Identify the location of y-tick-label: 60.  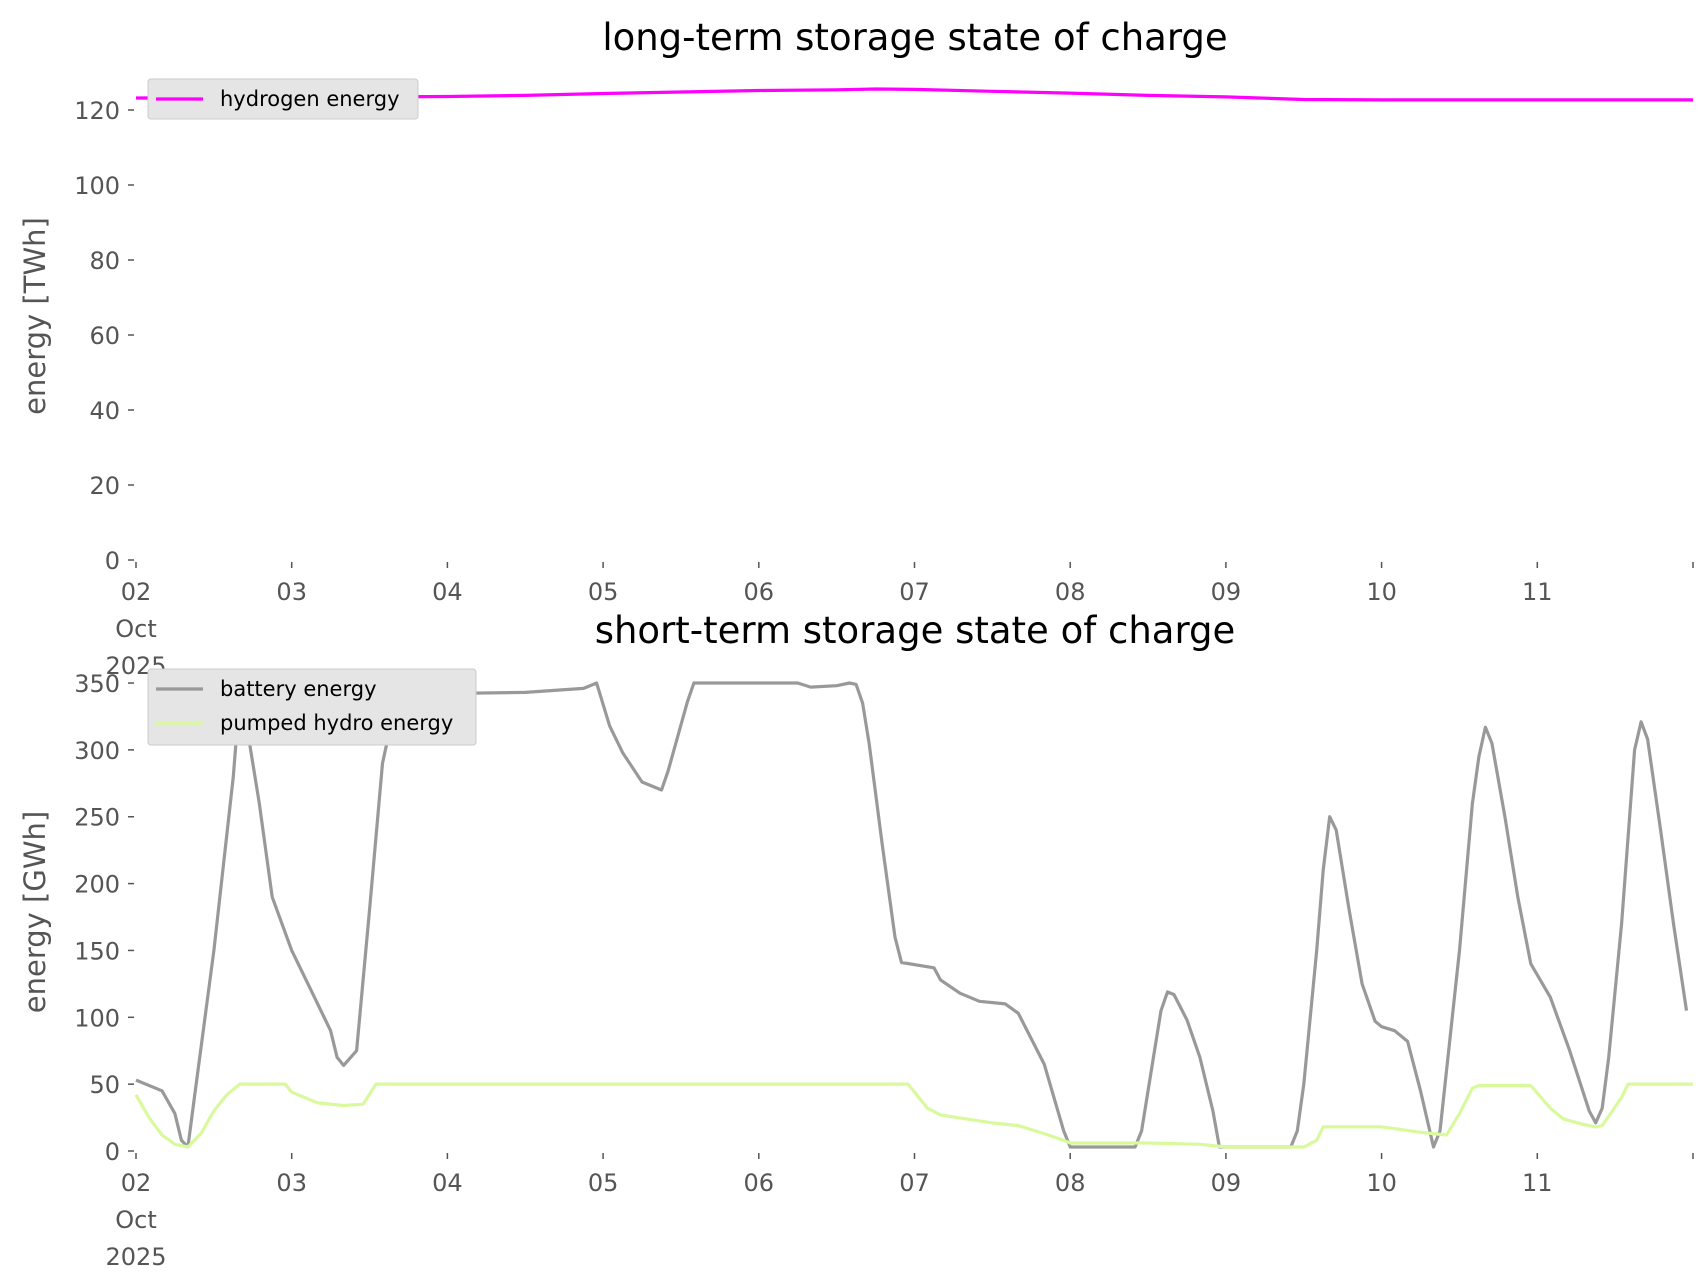
(104, 336).